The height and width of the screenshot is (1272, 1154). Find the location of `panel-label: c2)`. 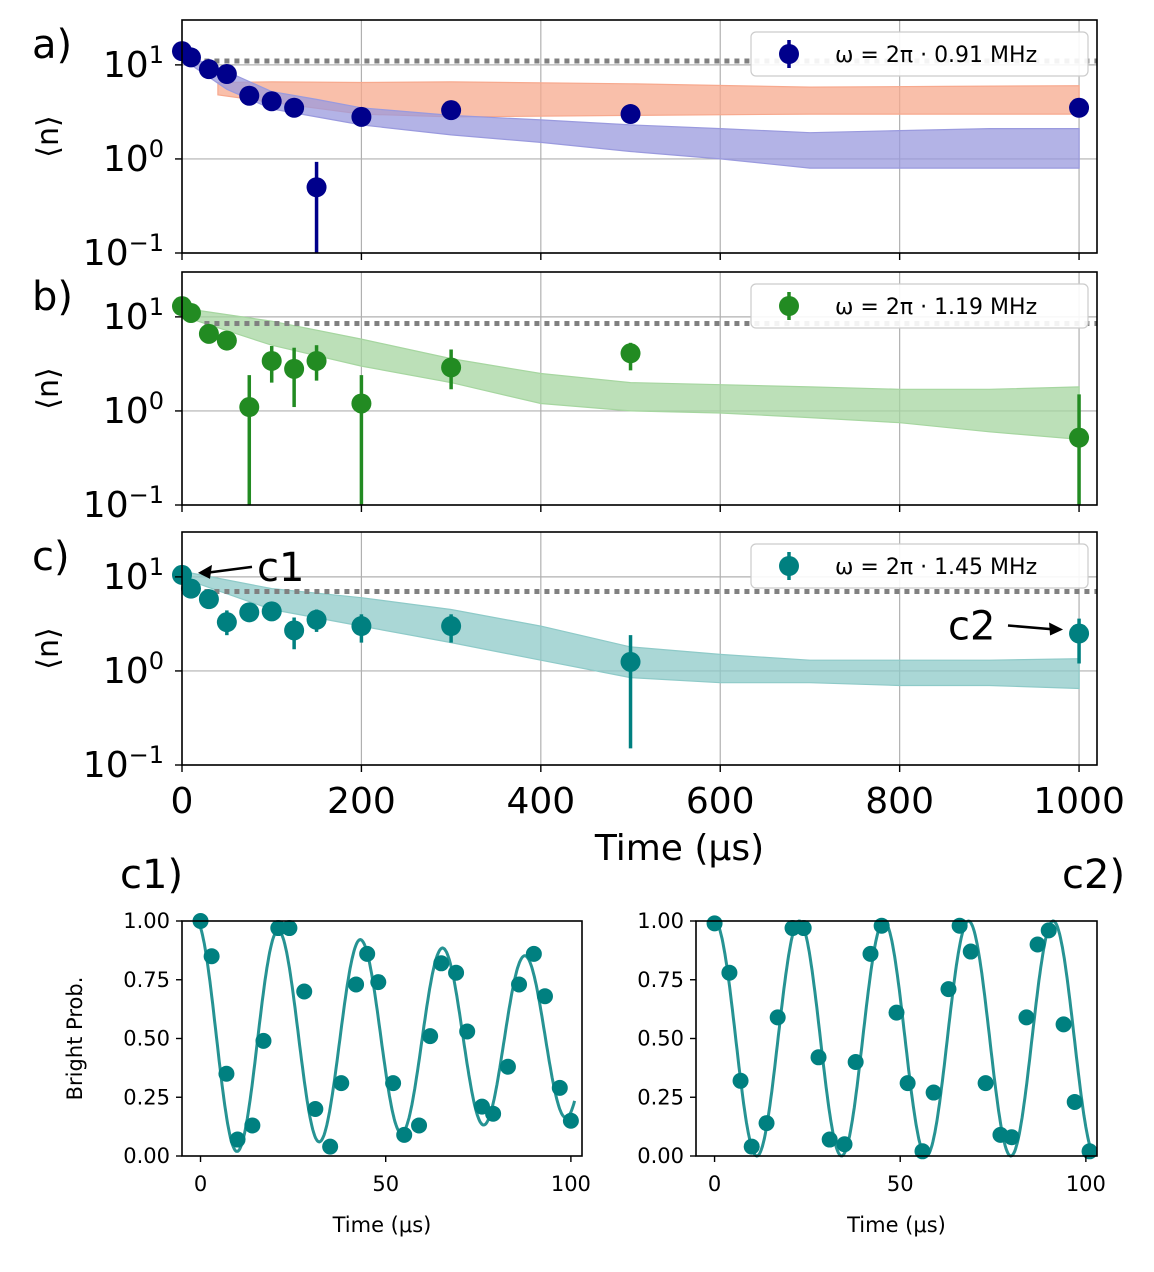

panel-label: c2) is located at coordinates (1093, 875).